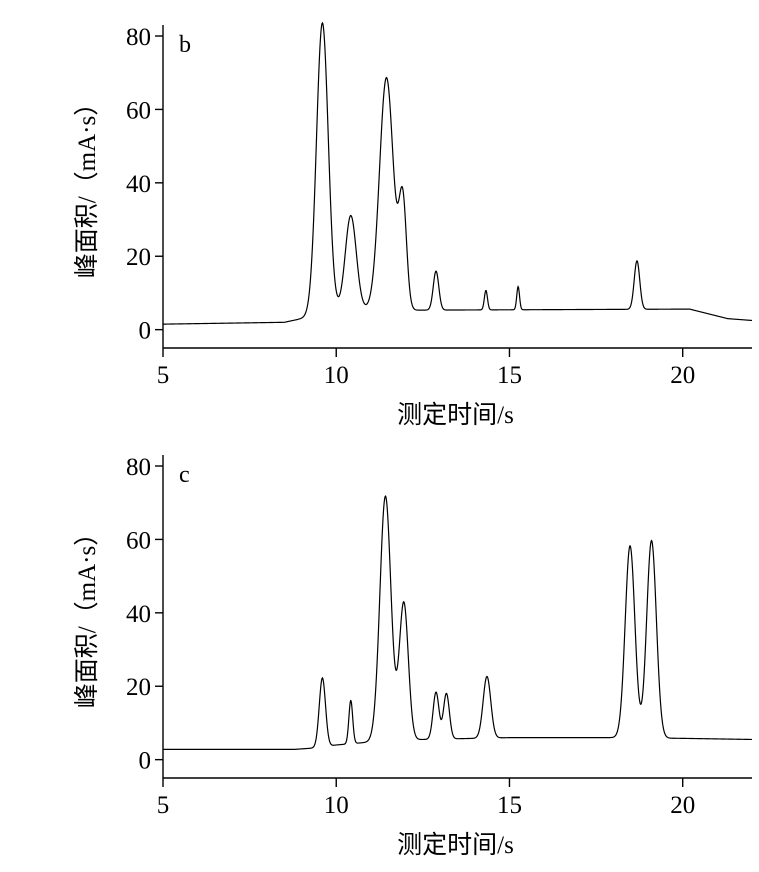  Describe the element at coordinates (184, 475) in the screenshot. I see `panel-label: c` at that location.